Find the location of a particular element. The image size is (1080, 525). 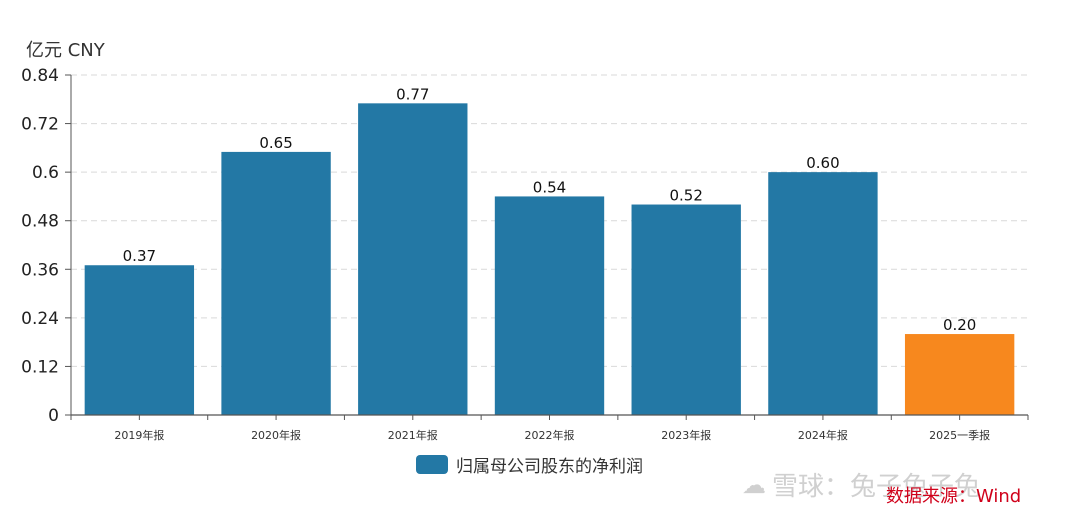

watermark: ☁ 雪球：兔子兔子兔 is located at coordinates (861, 484).